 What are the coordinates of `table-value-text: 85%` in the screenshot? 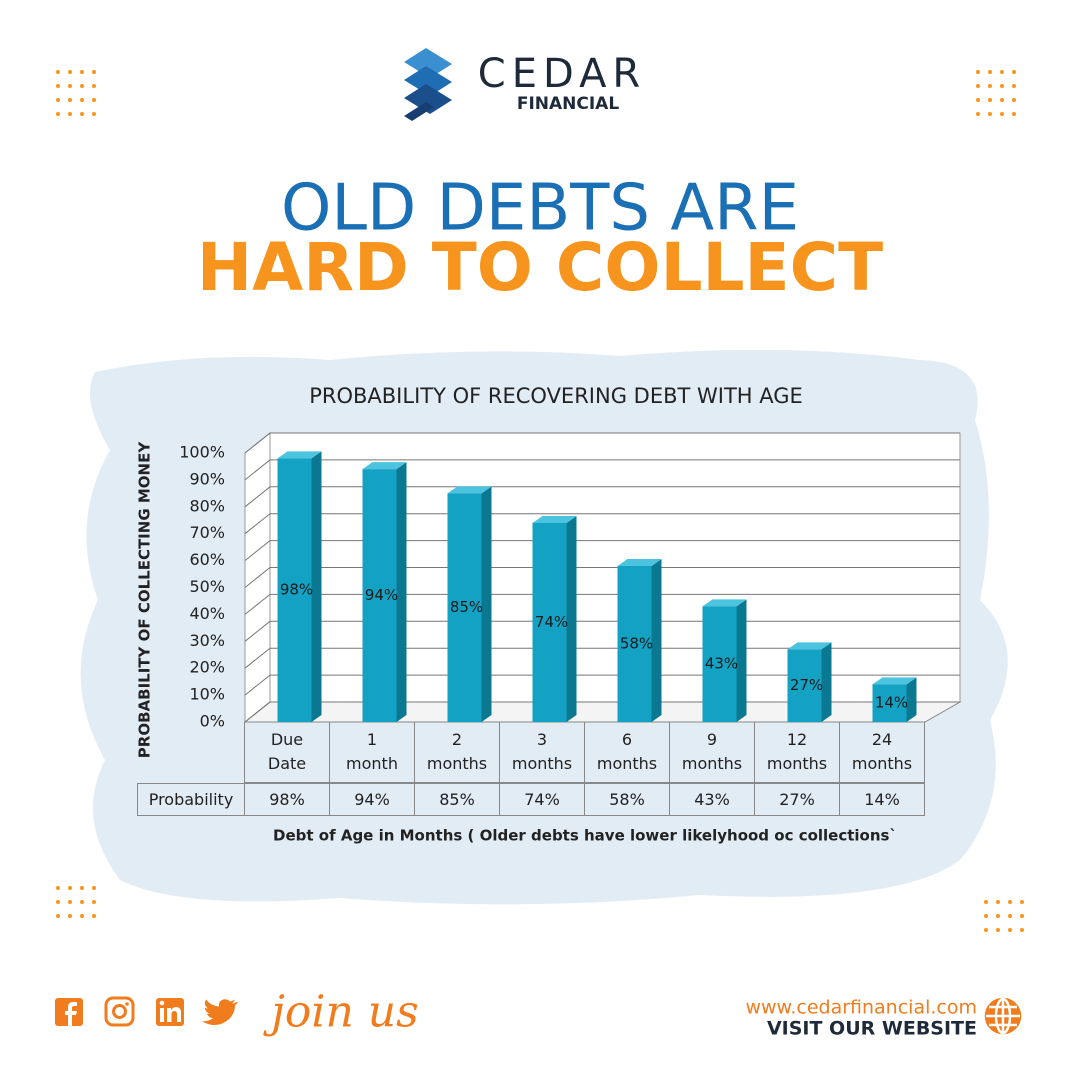 It's located at (457, 799).